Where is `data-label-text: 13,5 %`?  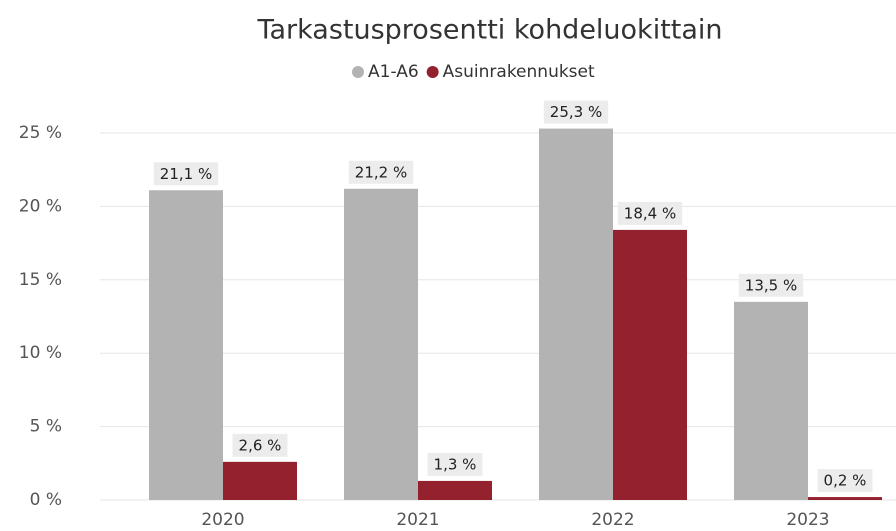
data-label-text: 13,5 % is located at coordinates (771, 285).